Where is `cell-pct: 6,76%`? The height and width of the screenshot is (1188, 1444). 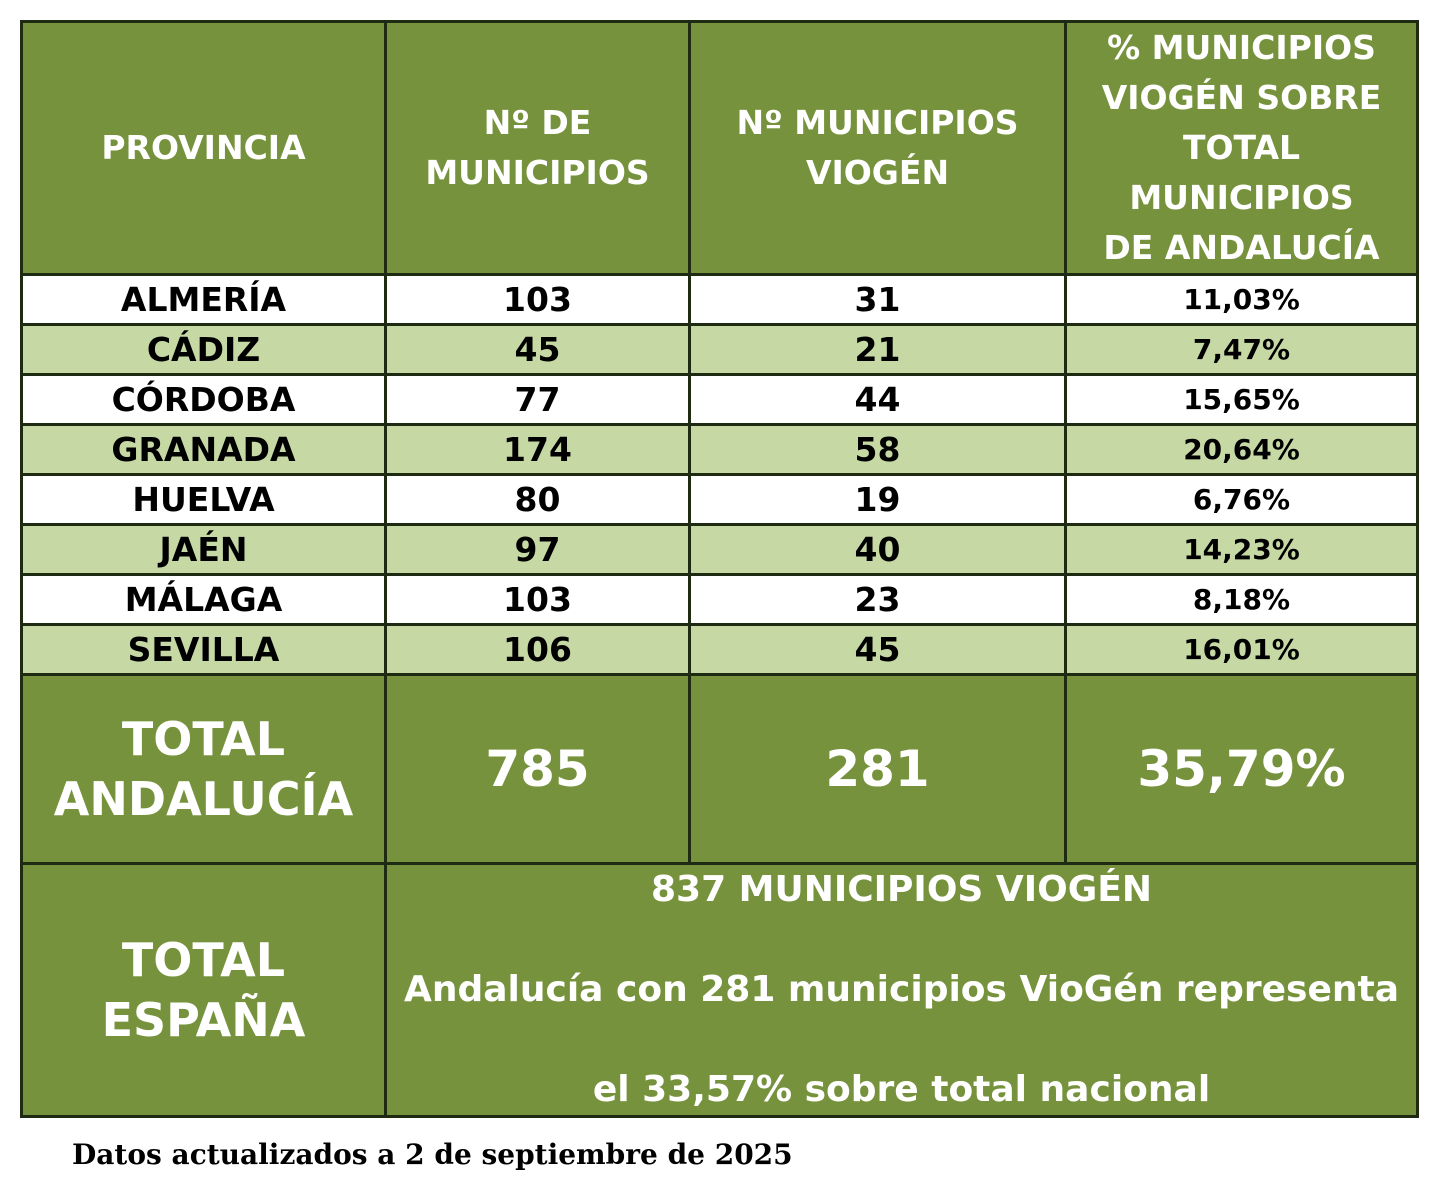 cell-pct: 6,76% is located at coordinates (1241, 499).